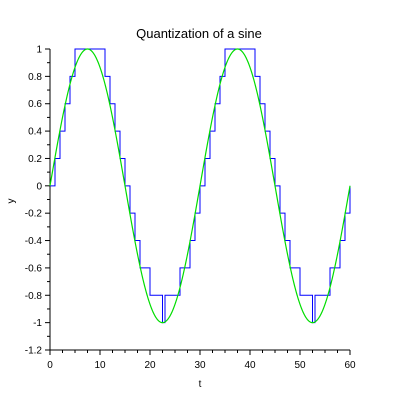 The image size is (400, 400). Describe the element at coordinates (34, 351) in the screenshot. I see `y-tick-label: -1.2` at that location.